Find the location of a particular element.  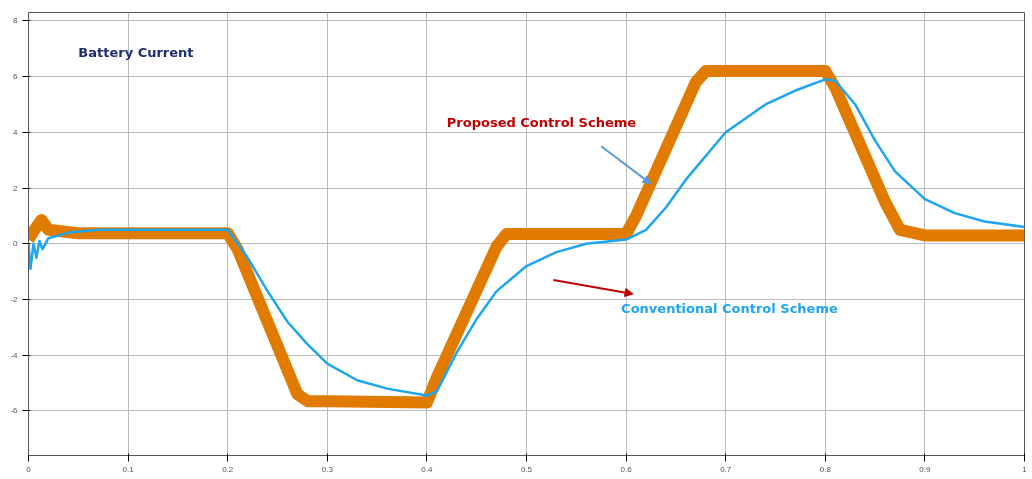

text: Battery Current is located at coordinates (136, 52).